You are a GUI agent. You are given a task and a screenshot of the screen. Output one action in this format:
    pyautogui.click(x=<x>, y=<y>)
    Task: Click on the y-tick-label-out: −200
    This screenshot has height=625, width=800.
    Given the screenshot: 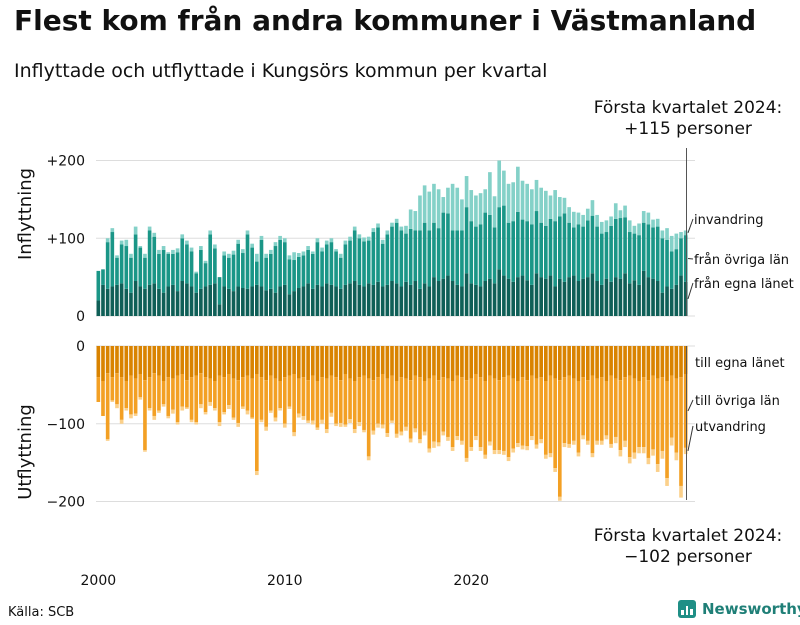 What is the action you would take?
    pyautogui.click(x=66, y=503)
    